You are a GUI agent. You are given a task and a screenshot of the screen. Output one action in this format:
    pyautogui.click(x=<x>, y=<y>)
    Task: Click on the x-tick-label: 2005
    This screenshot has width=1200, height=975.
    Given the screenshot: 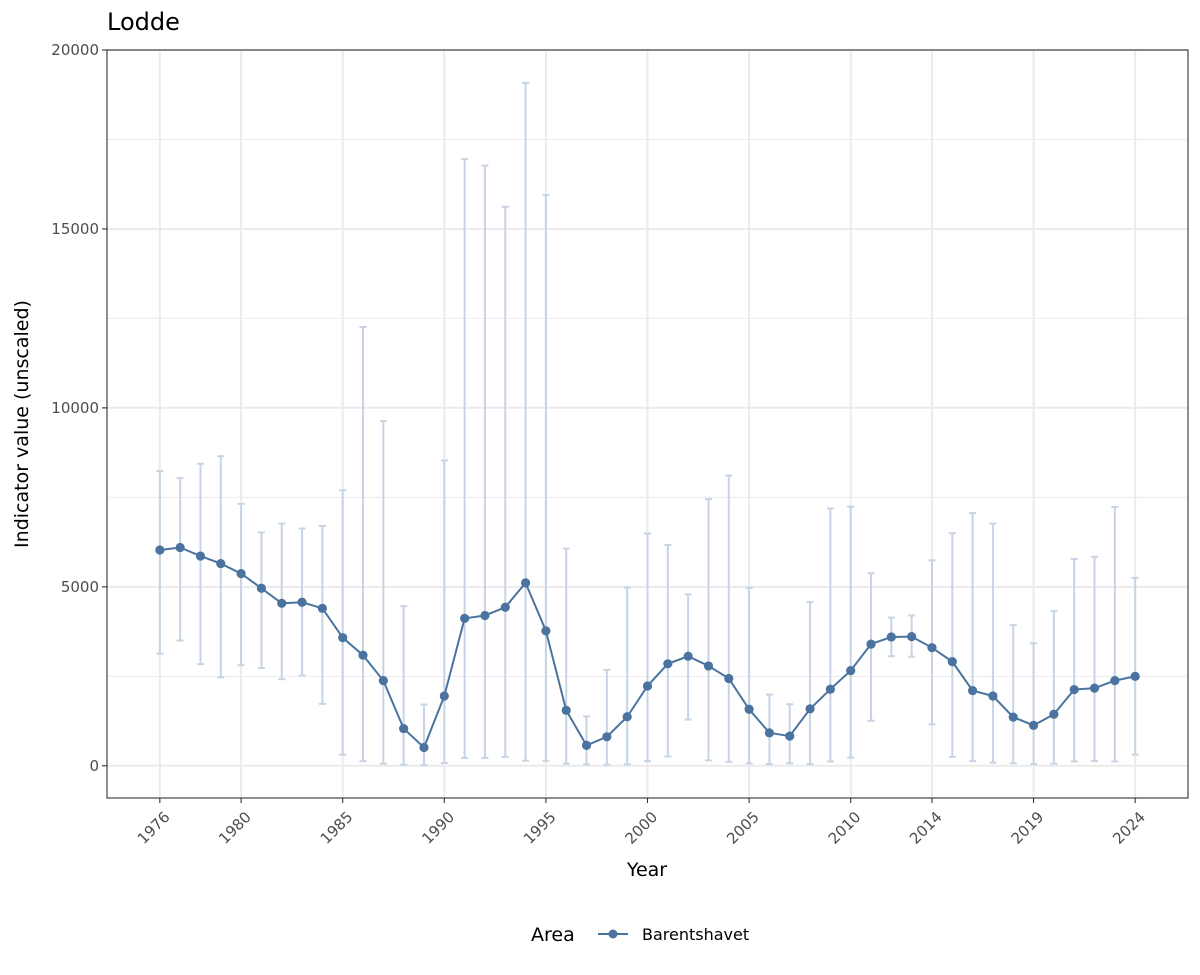 What is the action you would take?
    pyautogui.click(x=743, y=828)
    